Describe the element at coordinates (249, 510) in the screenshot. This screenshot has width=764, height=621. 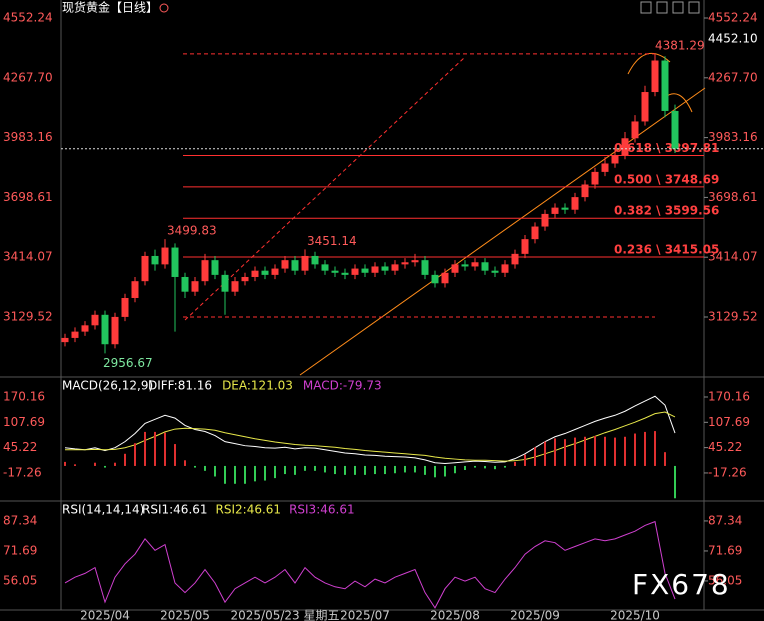
I see `legend-entry: RSI2:46.61` at that location.